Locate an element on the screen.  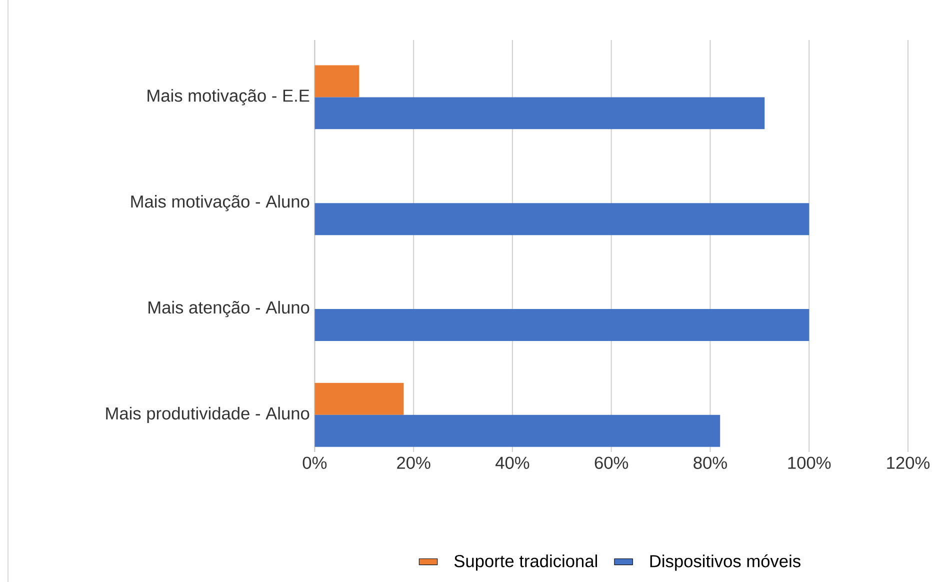
legend-label: Suporte tradicional is located at coordinates (525, 562).